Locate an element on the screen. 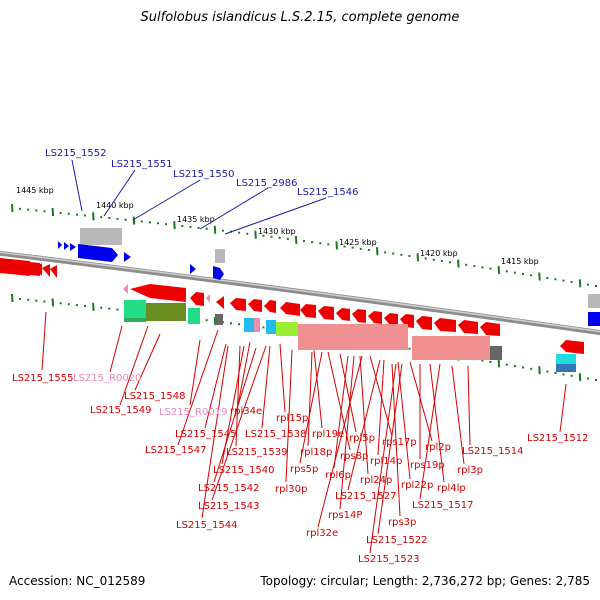  reverse-gene is located at coordinates (15, 267).